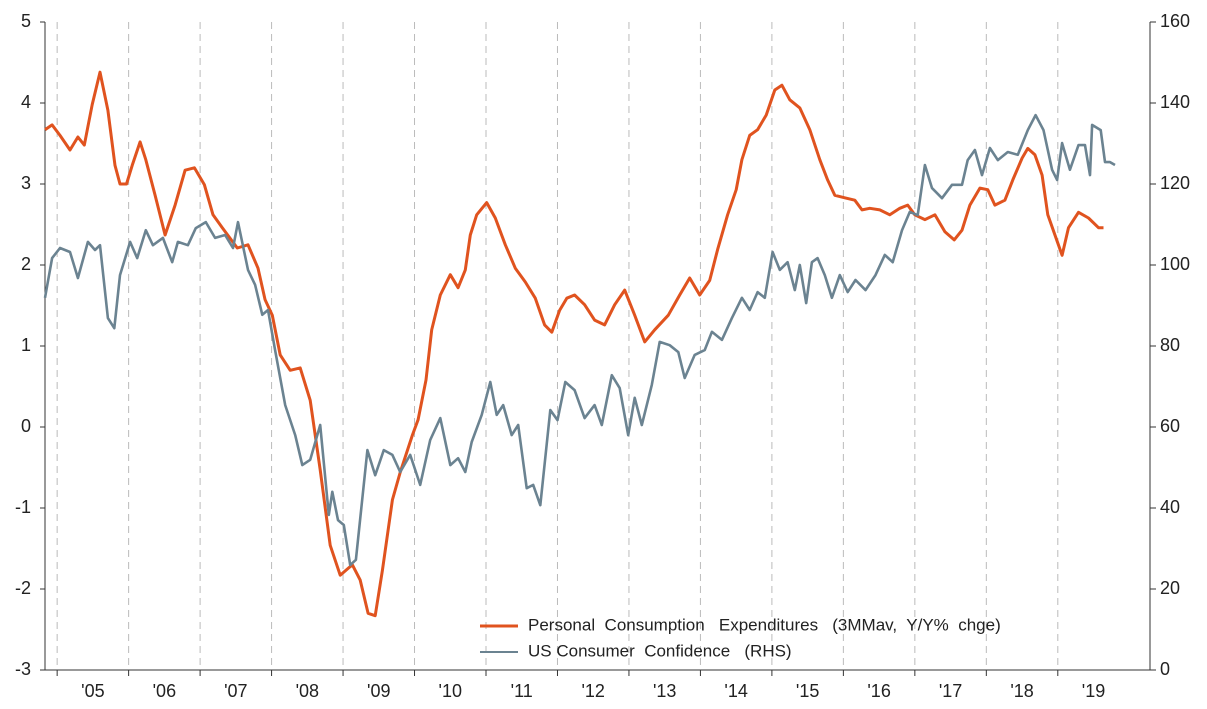 The height and width of the screenshot is (709, 1207). What do you see at coordinates (26, 102) in the screenshot?
I see `y-tick-label: 4` at bounding box center [26, 102].